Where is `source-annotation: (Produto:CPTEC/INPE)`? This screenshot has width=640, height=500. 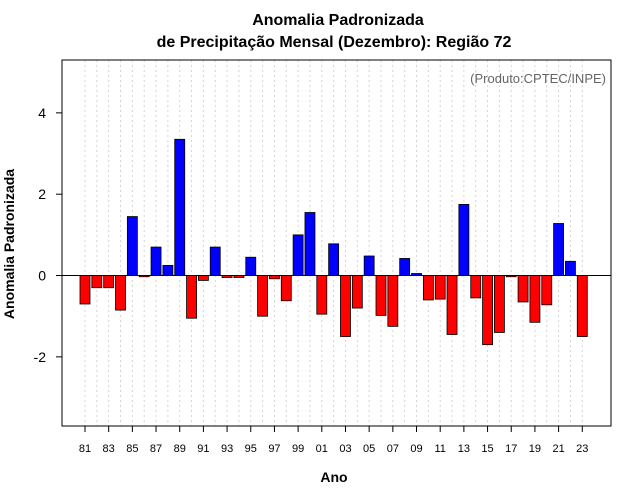 source-annotation: (Produto:CPTEC/INPE) is located at coordinates (538, 78).